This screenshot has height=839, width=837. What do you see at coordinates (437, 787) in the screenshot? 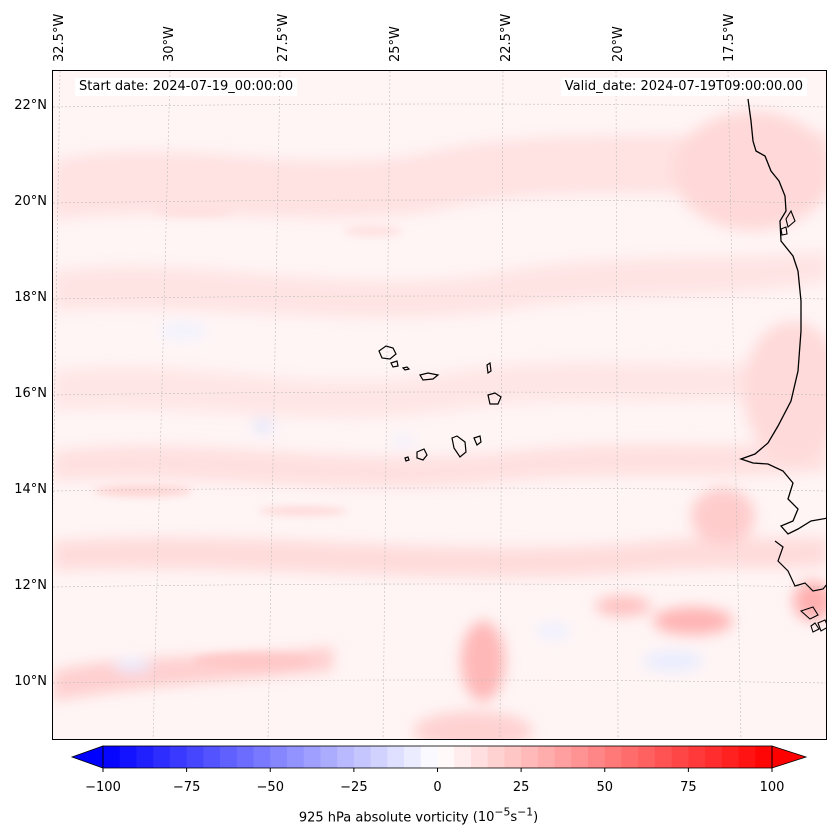
I see `colorbar-tick-label: 0` at bounding box center [437, 787].